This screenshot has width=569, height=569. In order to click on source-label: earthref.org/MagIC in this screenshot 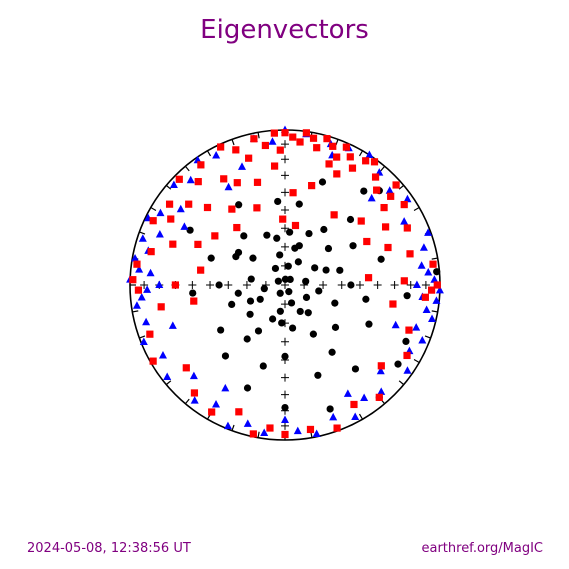, I will do `click(482, 548)`.